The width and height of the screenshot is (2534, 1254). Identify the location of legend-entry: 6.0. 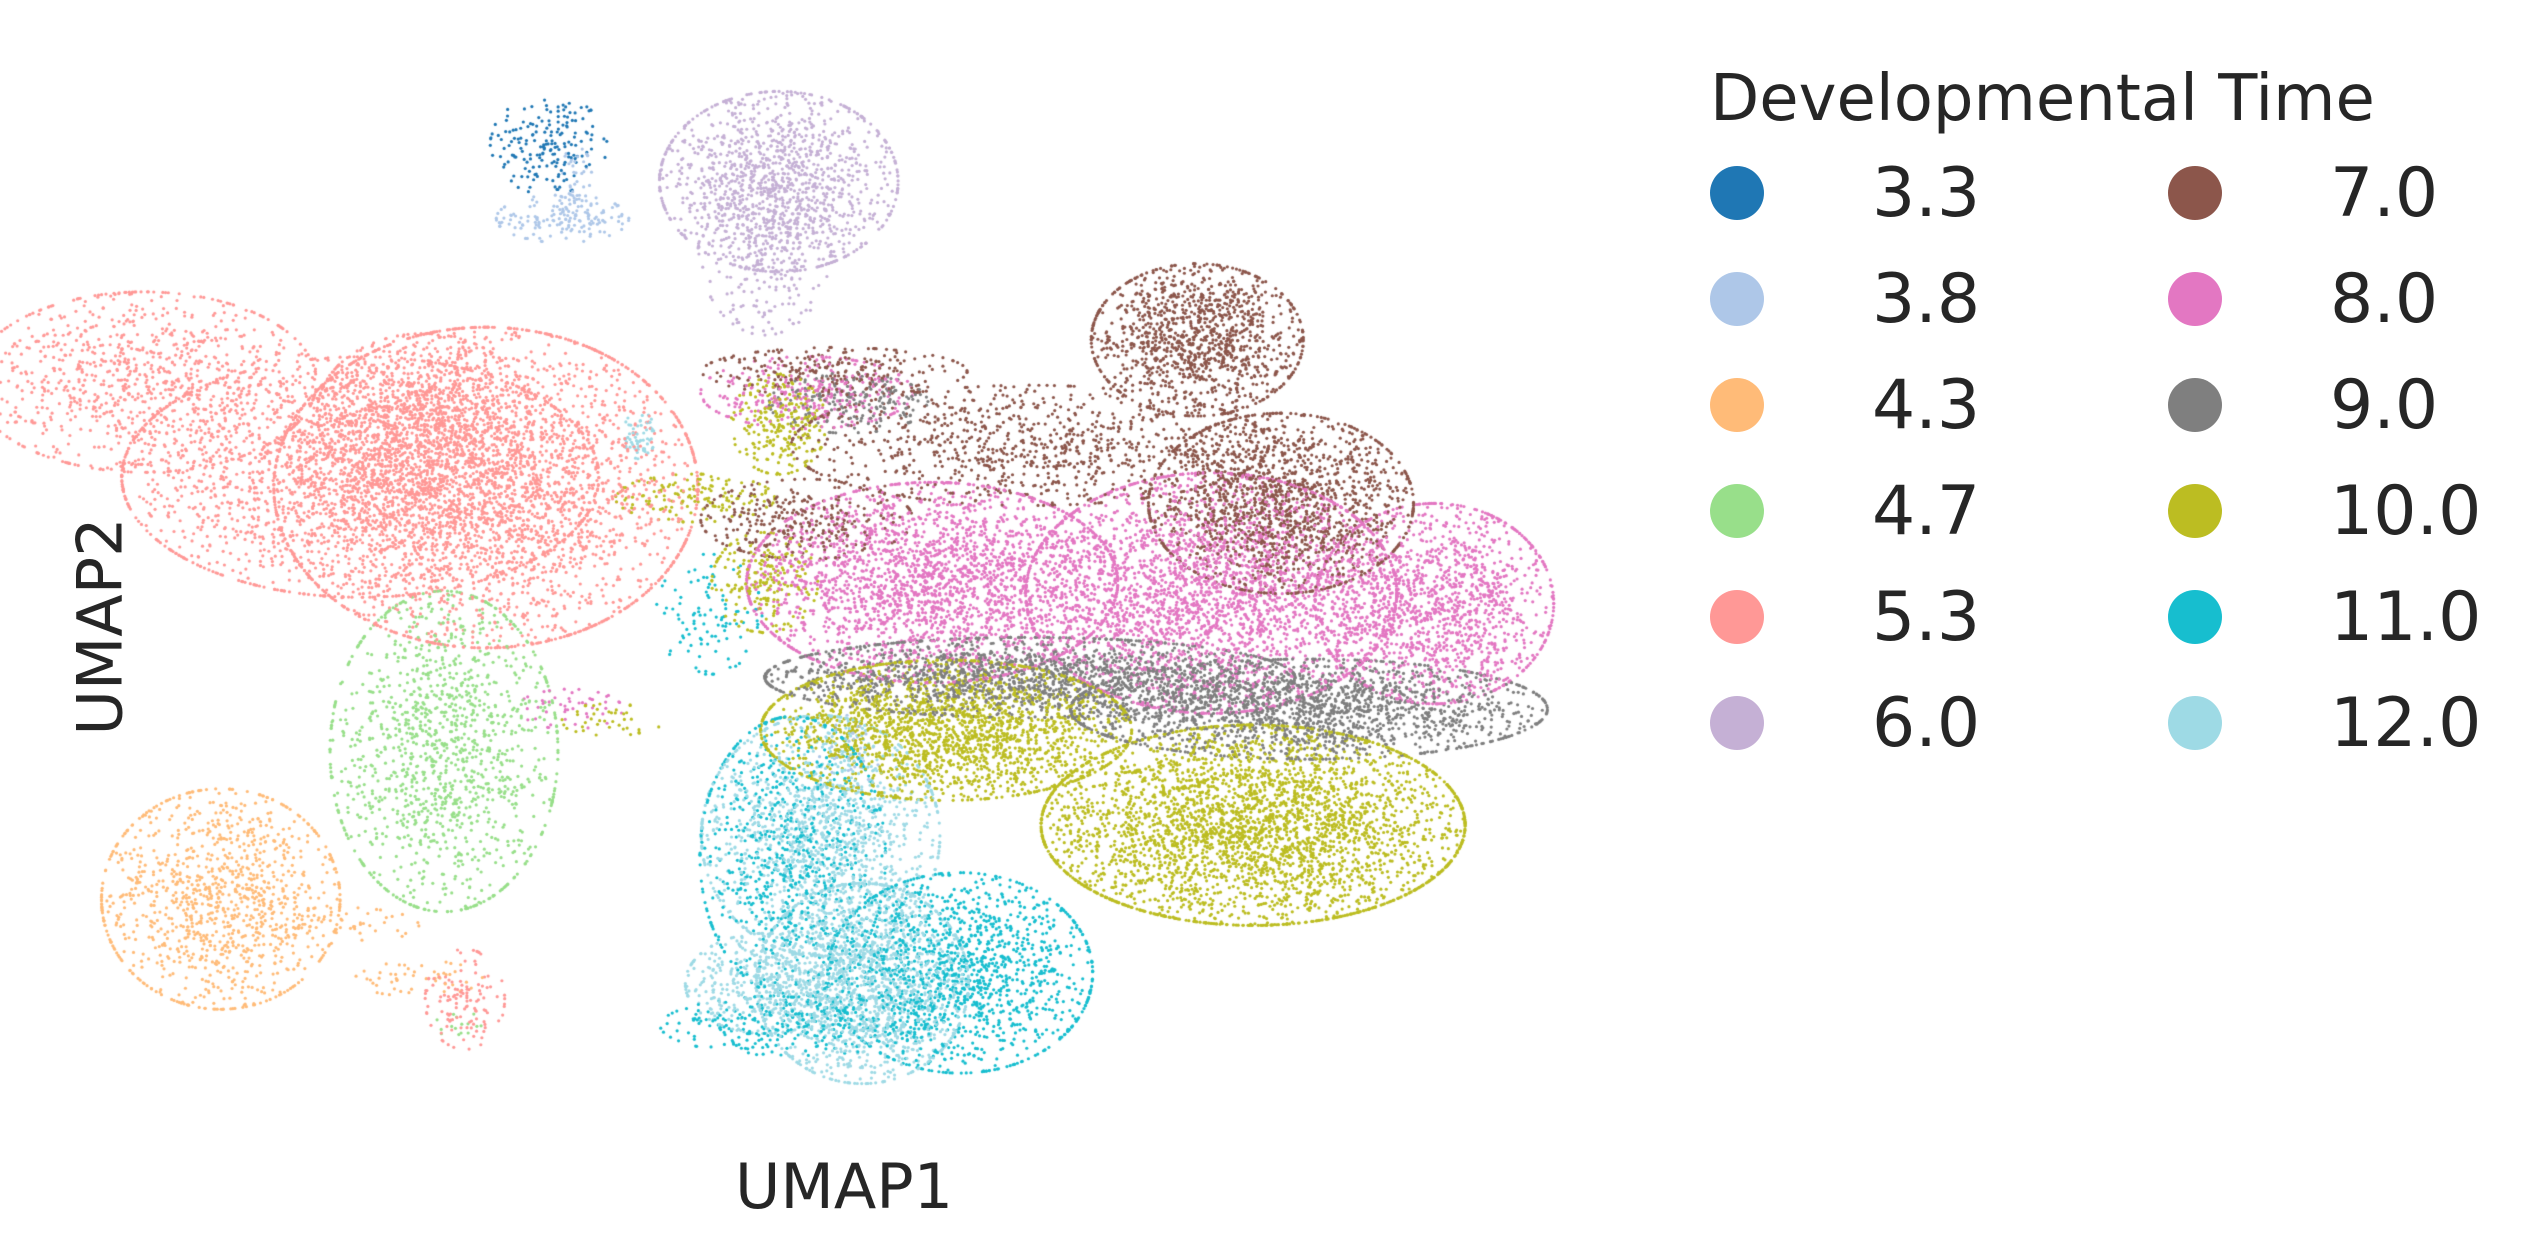
(1845, 723).